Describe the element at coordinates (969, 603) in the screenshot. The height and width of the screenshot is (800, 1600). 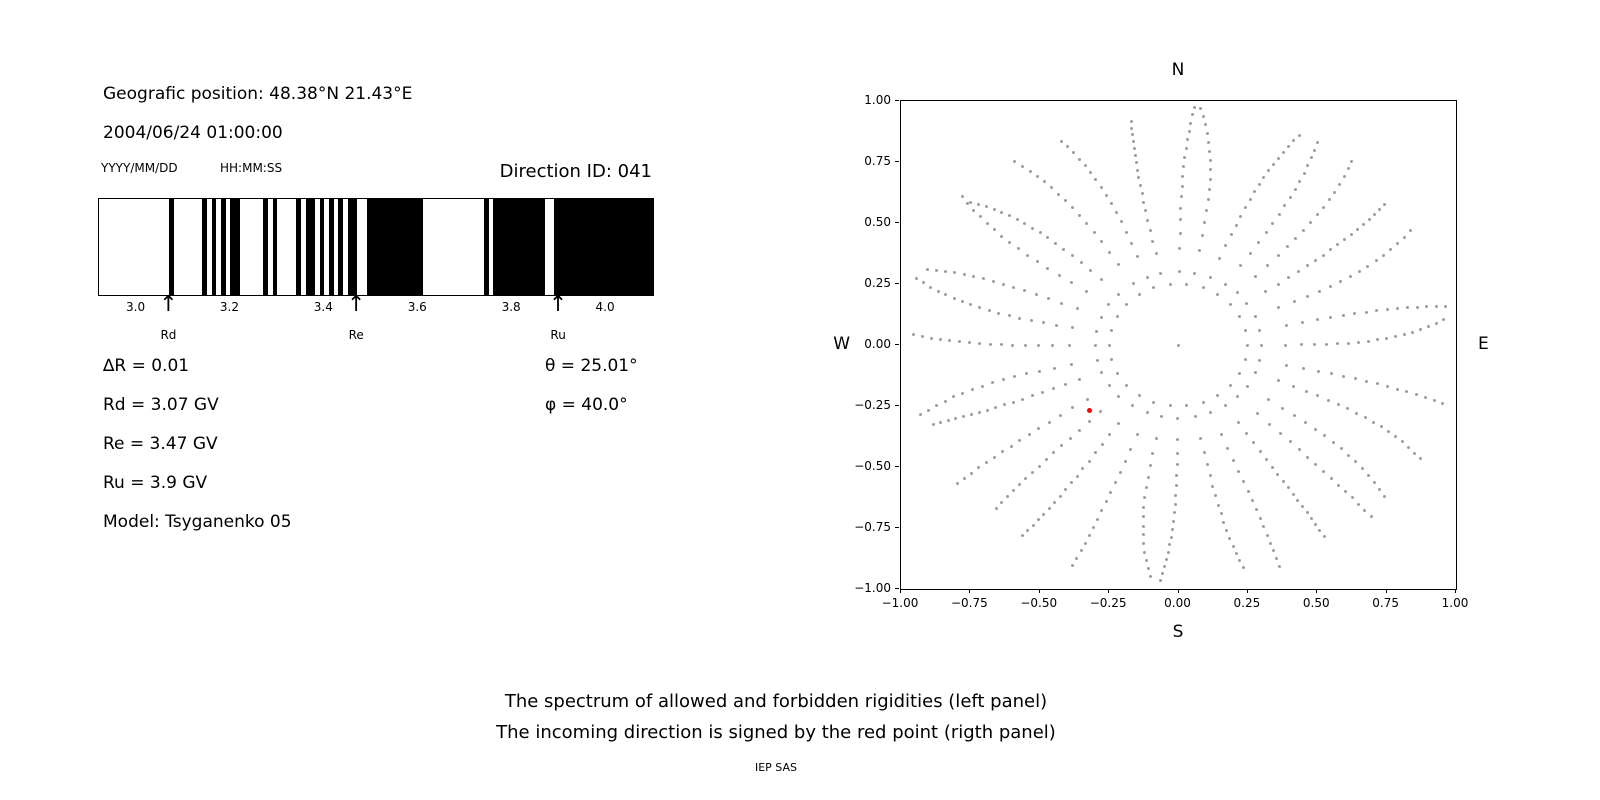
I see `x-axis-tick-label: −0.75` at that location.